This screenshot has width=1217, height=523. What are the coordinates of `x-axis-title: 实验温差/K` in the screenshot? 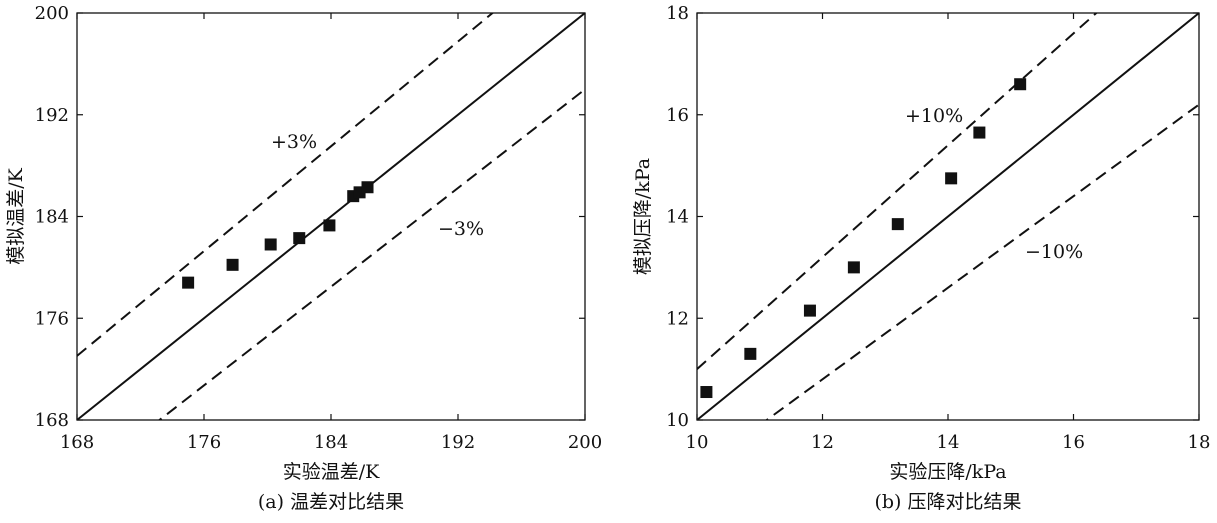 It's located at (331, 472).